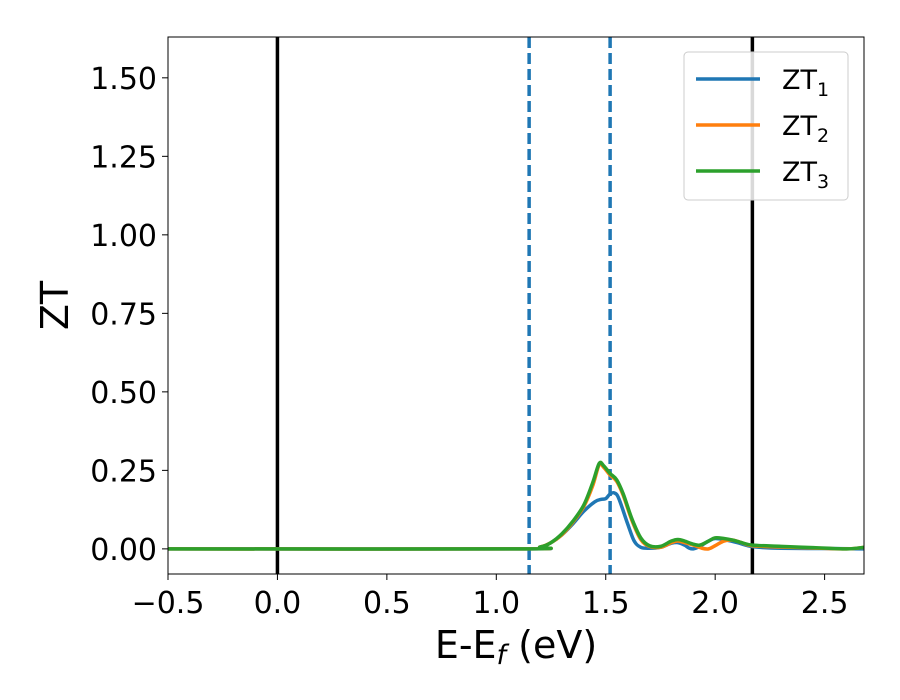  What do you see at coordinates (551, 645) in the screenshot?
I see `x-axis-title-unit: (eV)` at bounding box center [551, 645].